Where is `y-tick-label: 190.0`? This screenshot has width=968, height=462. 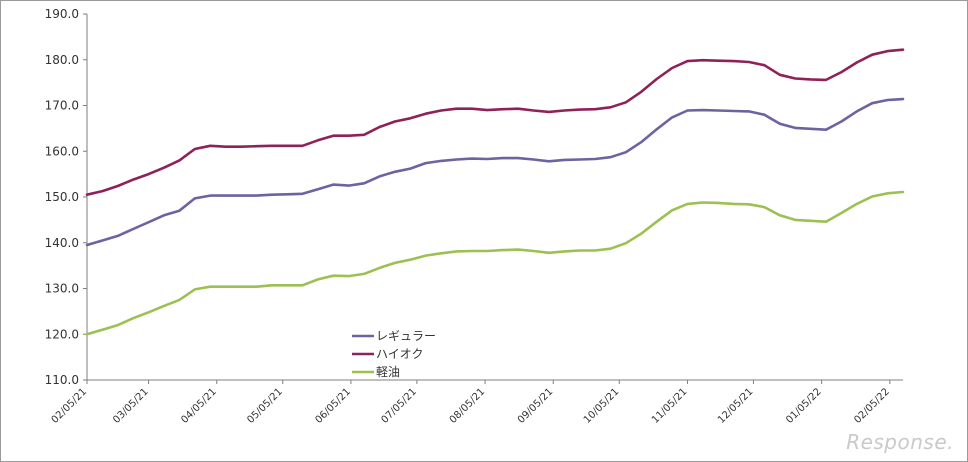 y-tick-label: 190.0 is located at coordinates (62, 14).